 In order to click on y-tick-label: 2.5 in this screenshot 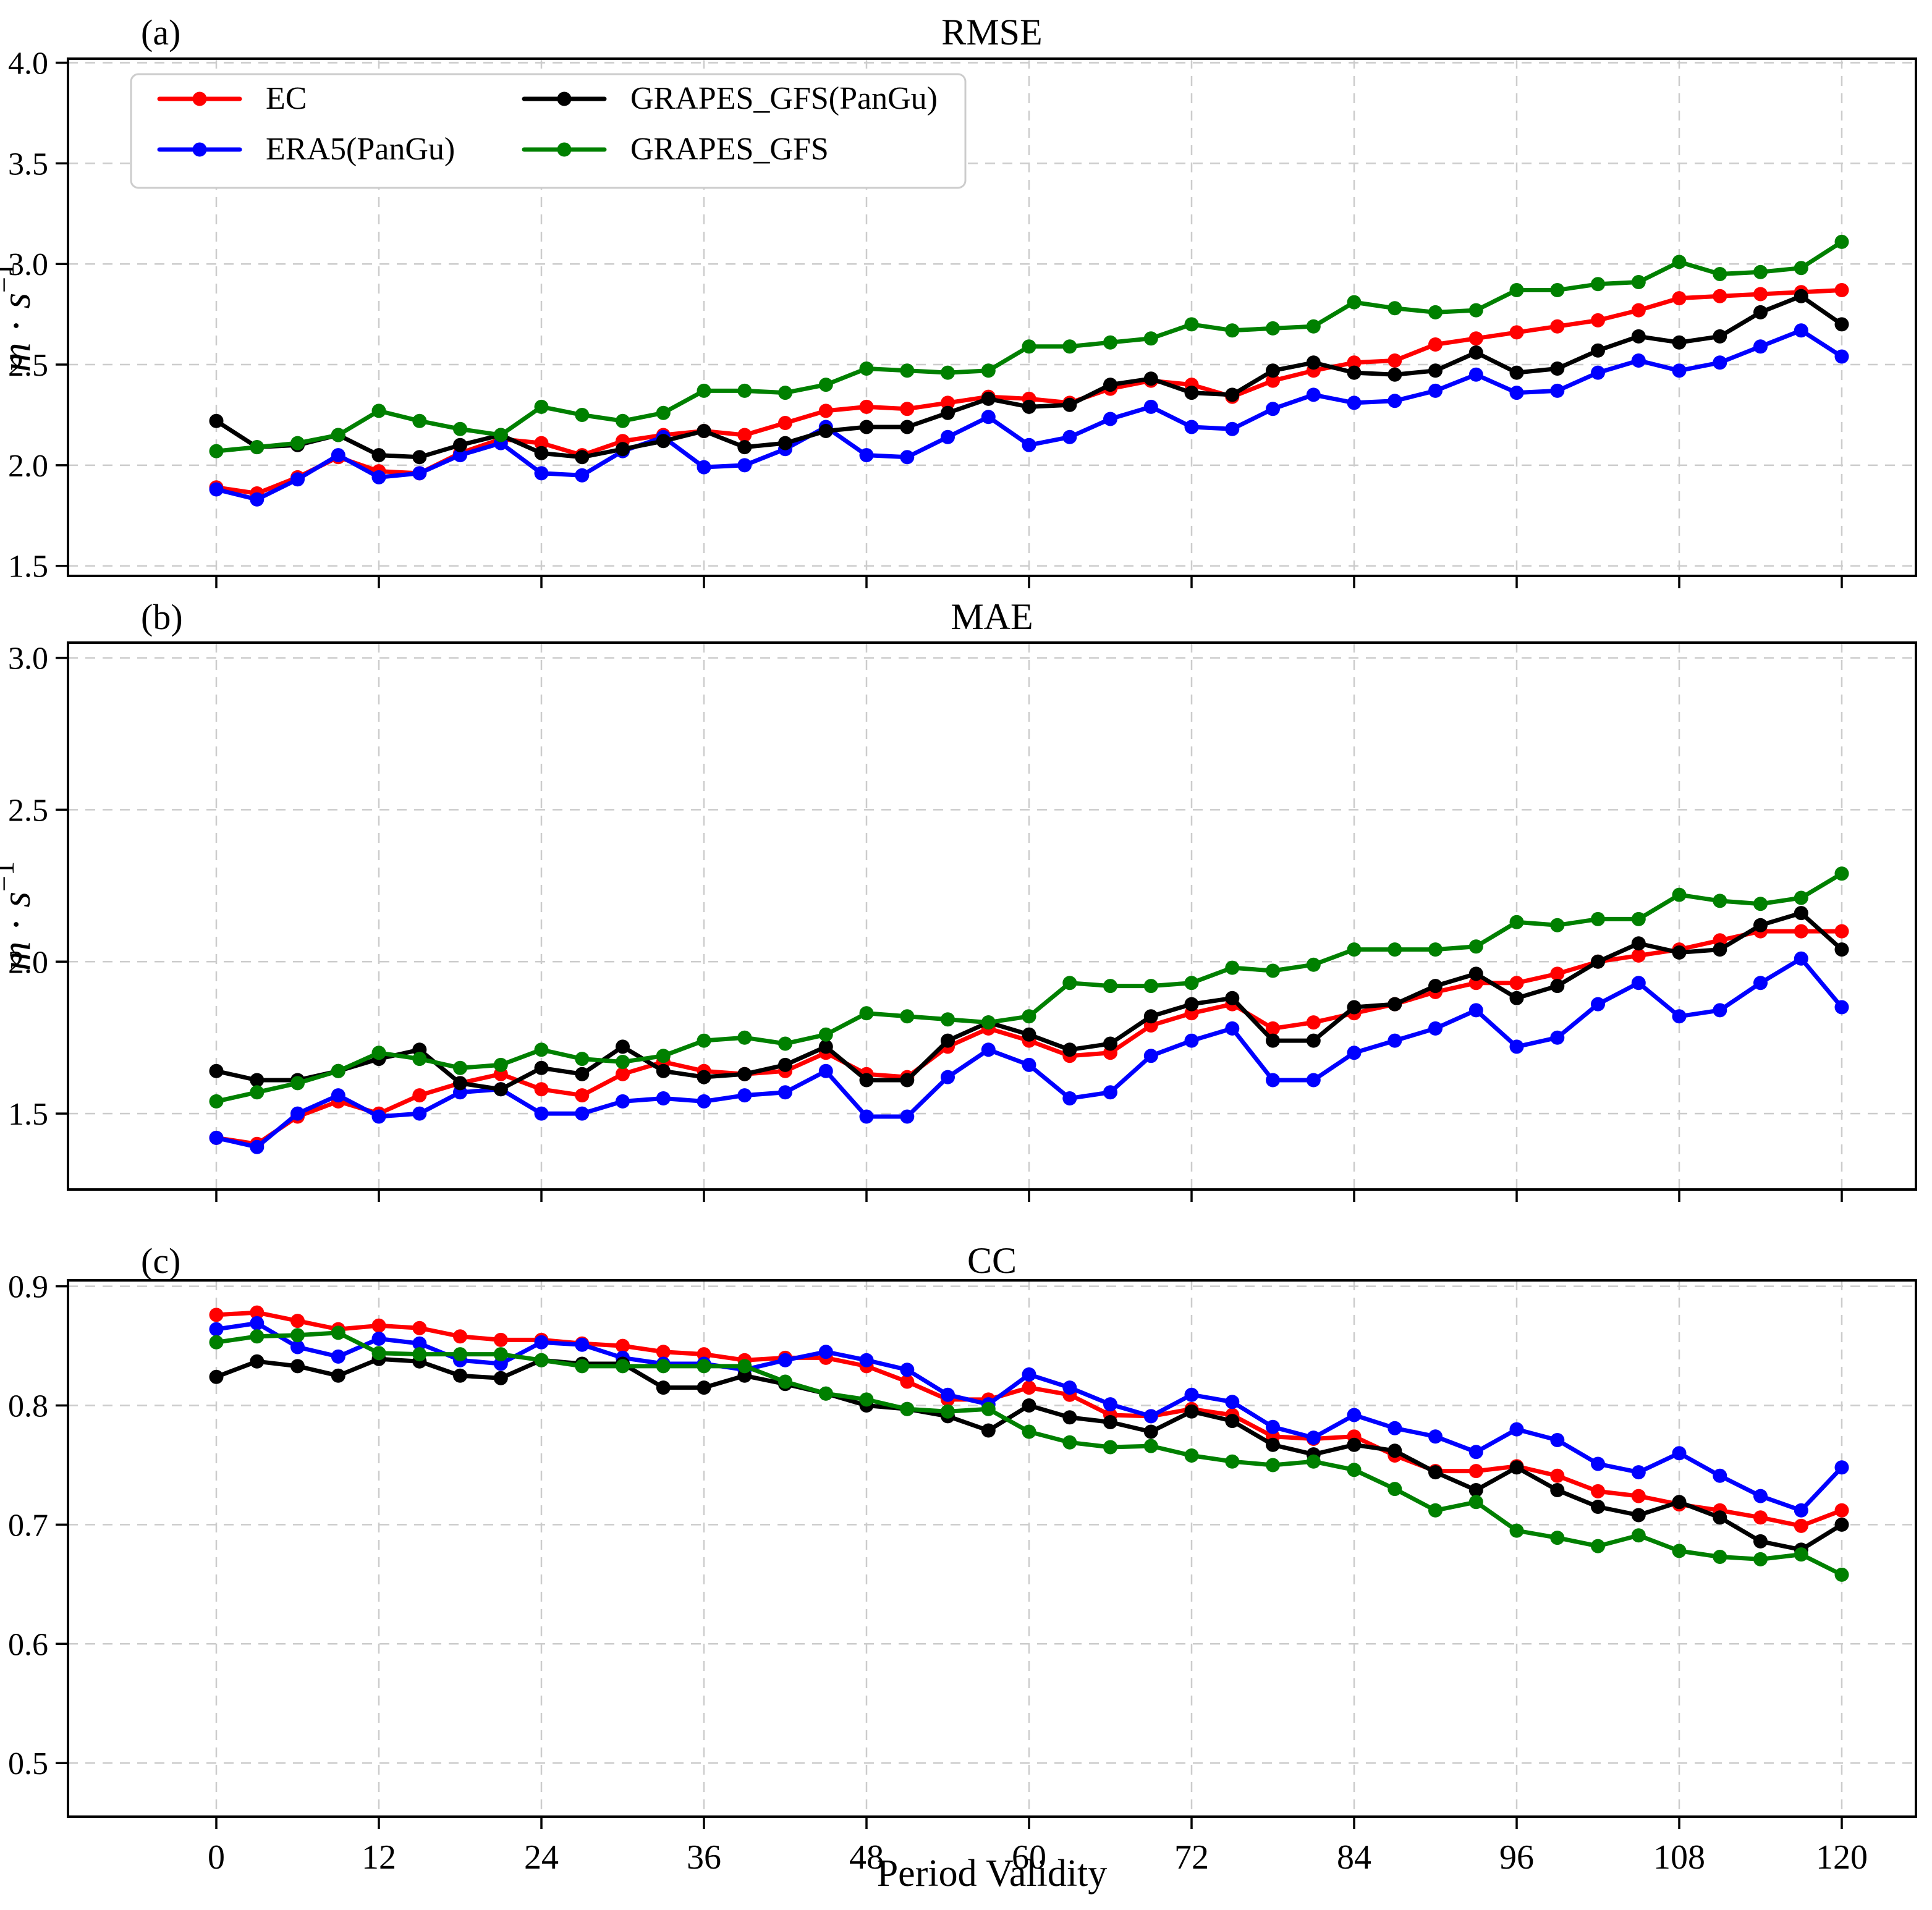, I will do `click(28, 810)`.